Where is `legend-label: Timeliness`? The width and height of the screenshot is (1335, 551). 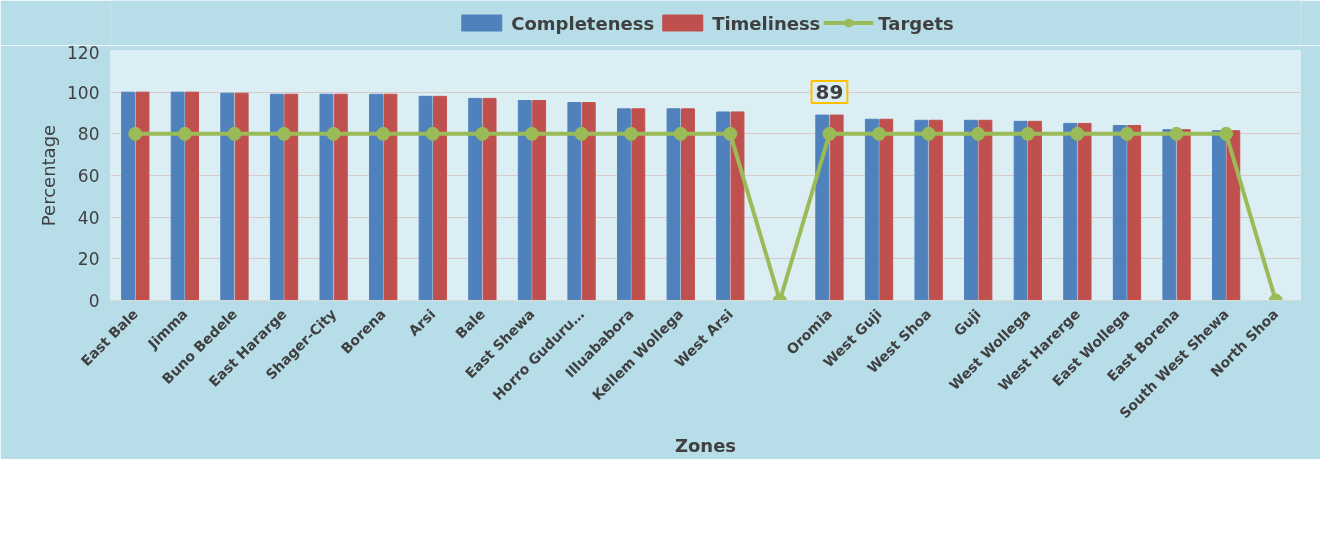
legend-label: Timeliness is located at coordinates (766, 22).